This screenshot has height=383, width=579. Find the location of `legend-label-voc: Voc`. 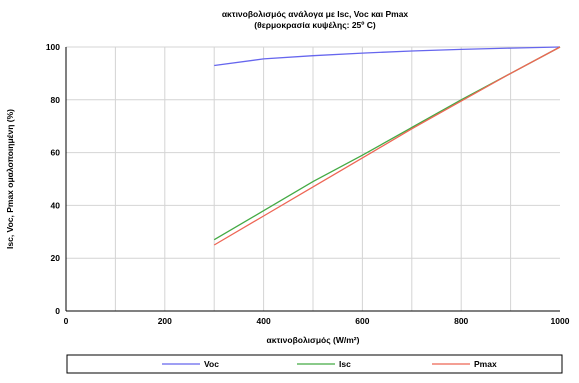

legend-label-voc: Voc is located at coordinates (211, 364).